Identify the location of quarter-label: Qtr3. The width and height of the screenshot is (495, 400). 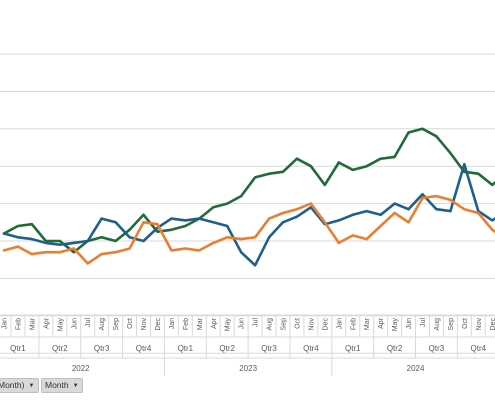
(437, 348).